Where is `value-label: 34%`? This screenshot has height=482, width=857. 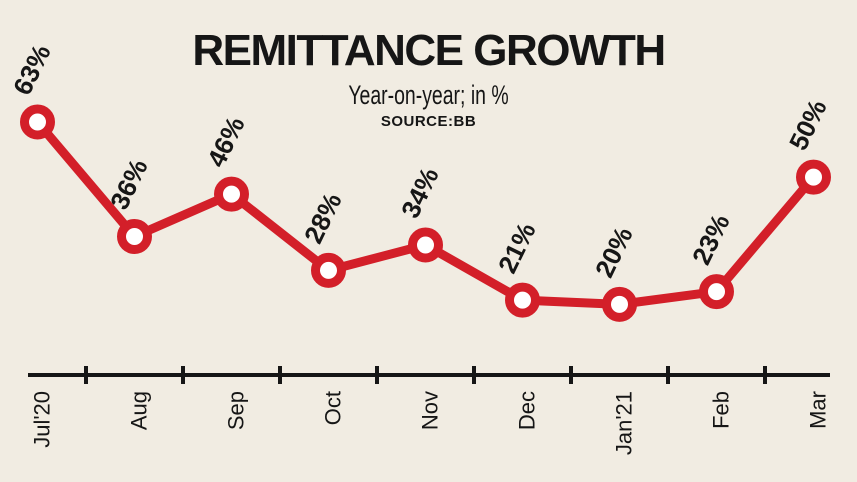
value-label: 34% is located at coordinates (420, 193).